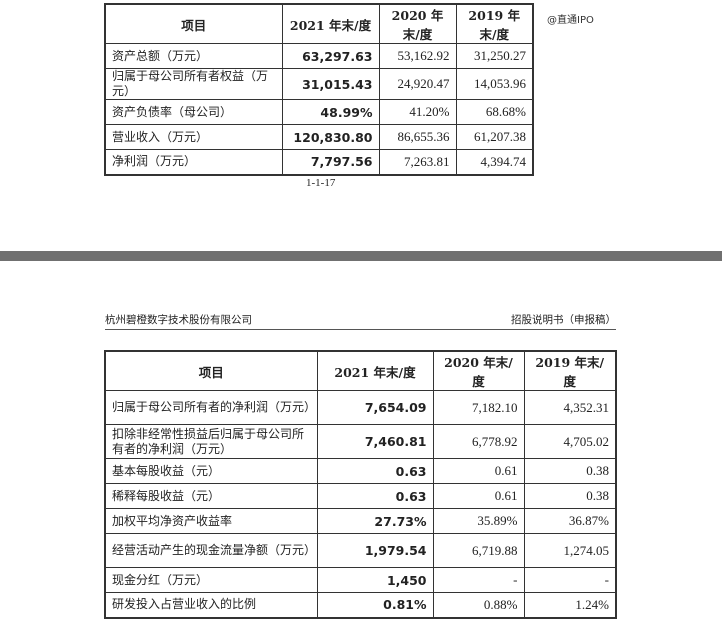 The width and height of the screenshot is (722, 619). What do you see at coordinates (330, 84) in the screenshot?
I see `cell-value: 31,015.43` at bounding box center [330, 84].